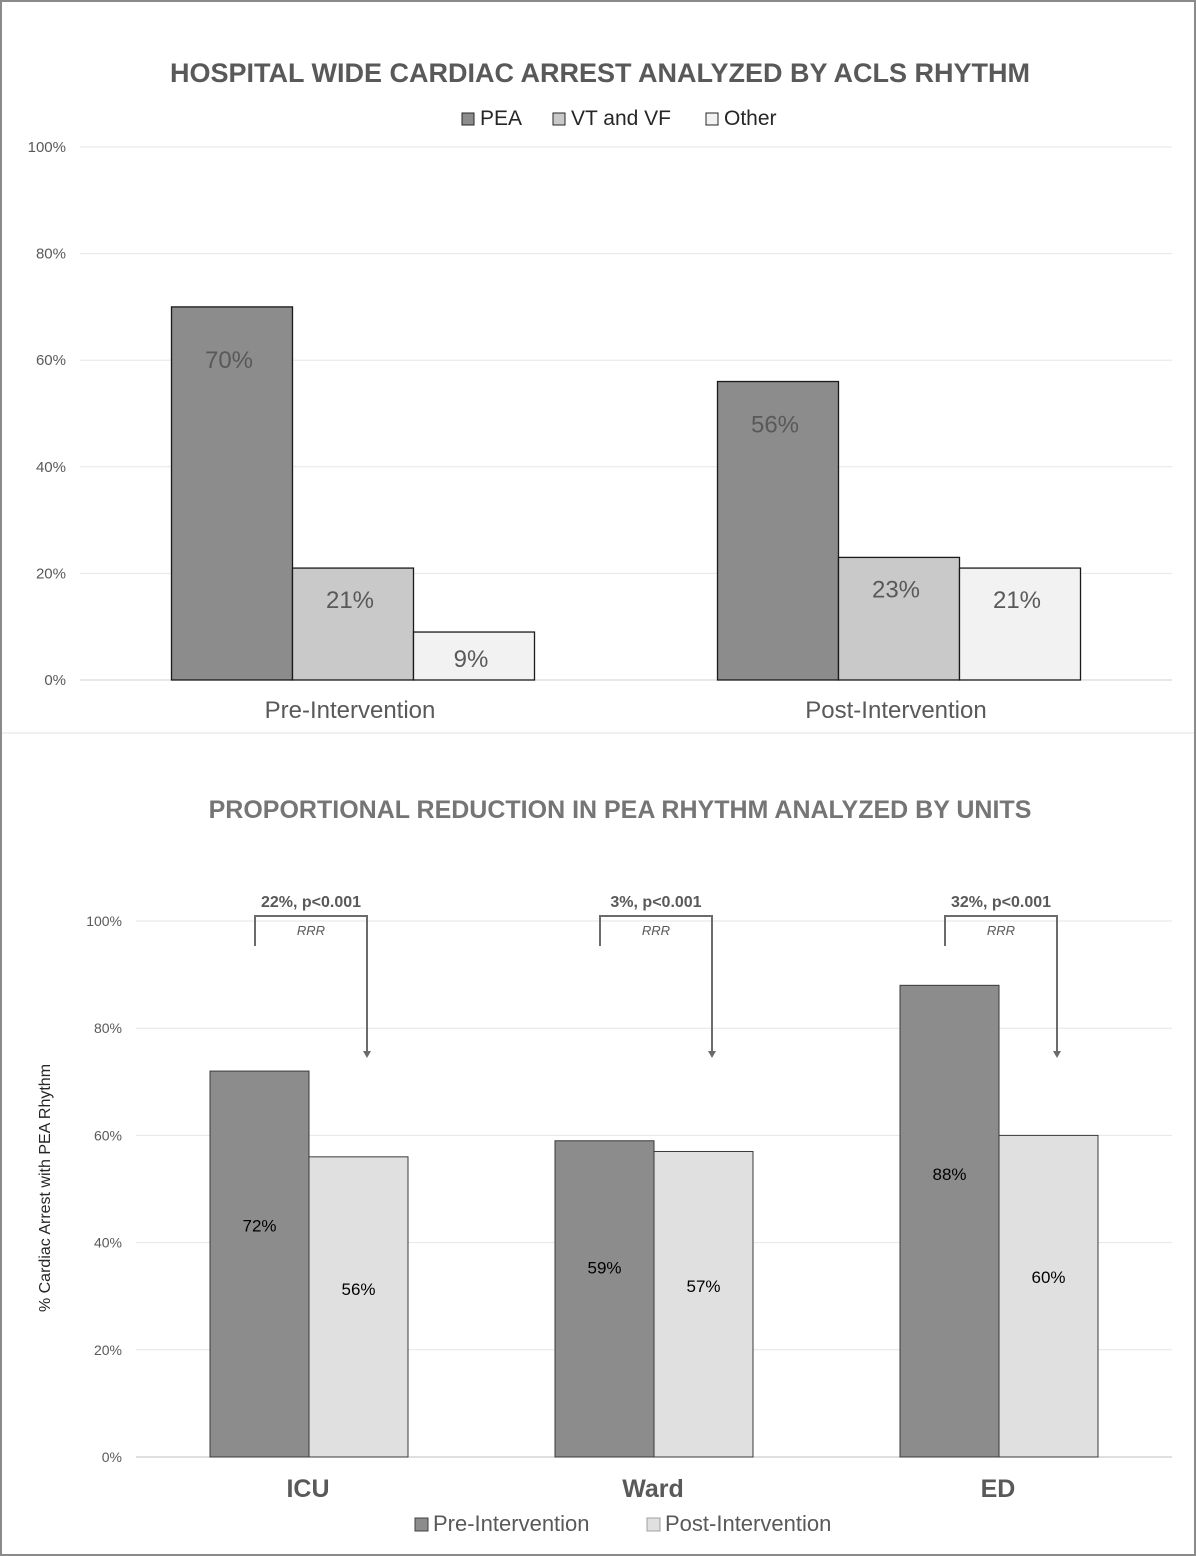  I want to click on data-label: 88%, so click(949, 1174).